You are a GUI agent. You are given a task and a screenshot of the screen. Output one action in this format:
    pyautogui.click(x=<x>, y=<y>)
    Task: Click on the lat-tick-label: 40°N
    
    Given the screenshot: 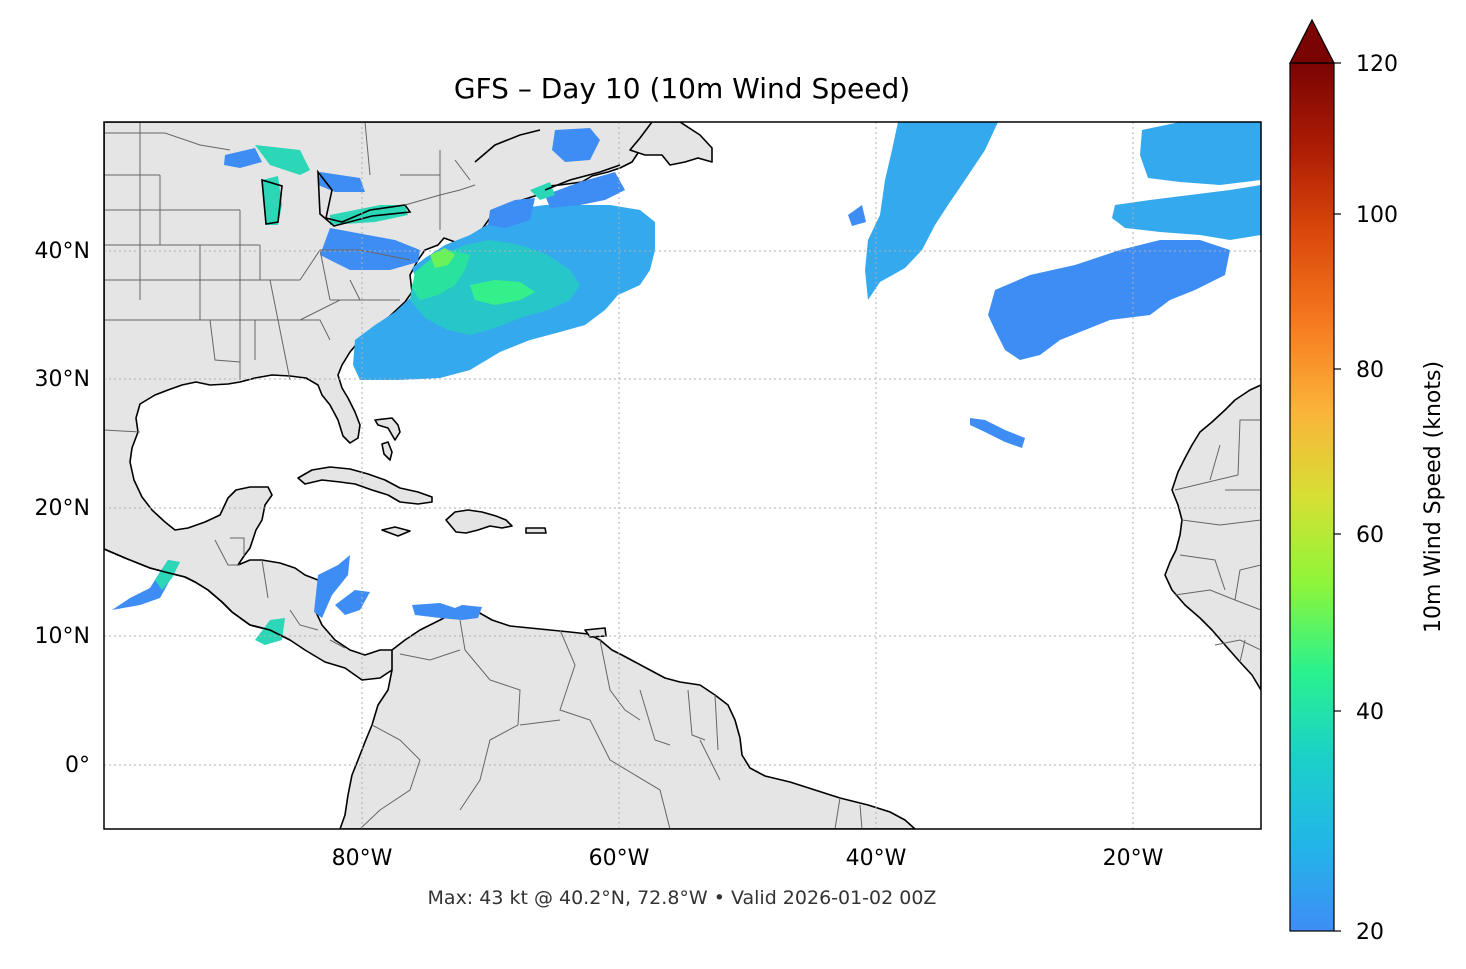 What is the action you would take?
    pyautogui.click(x=62, y=251)
    